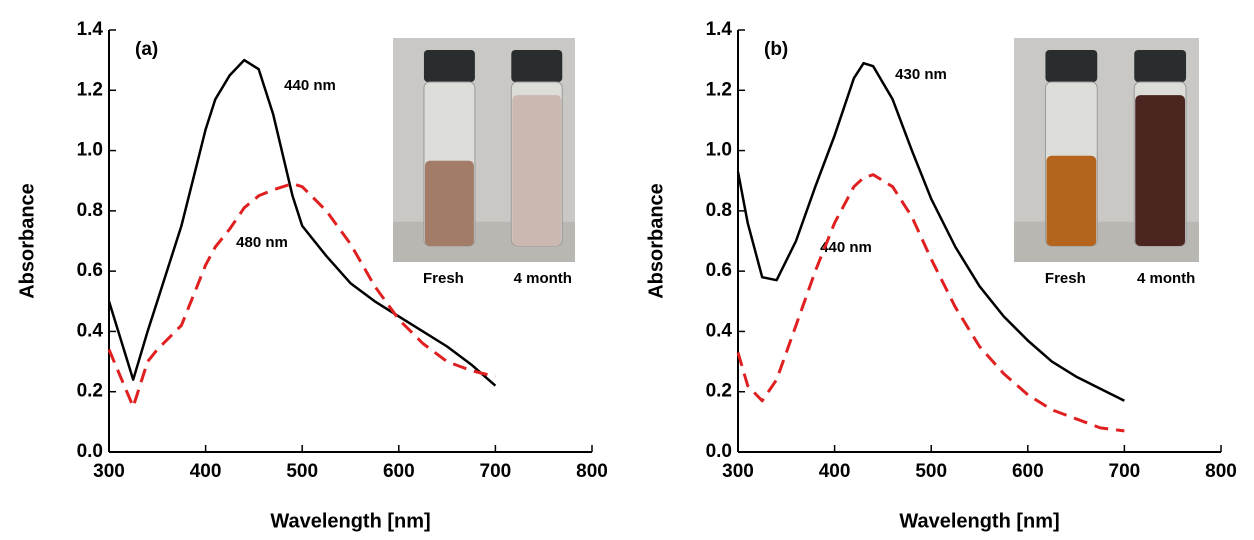 Image resolution: width=1254 pixels, height=540 pixels. I want to click on annotation: 430 nm, so click(921, 74).